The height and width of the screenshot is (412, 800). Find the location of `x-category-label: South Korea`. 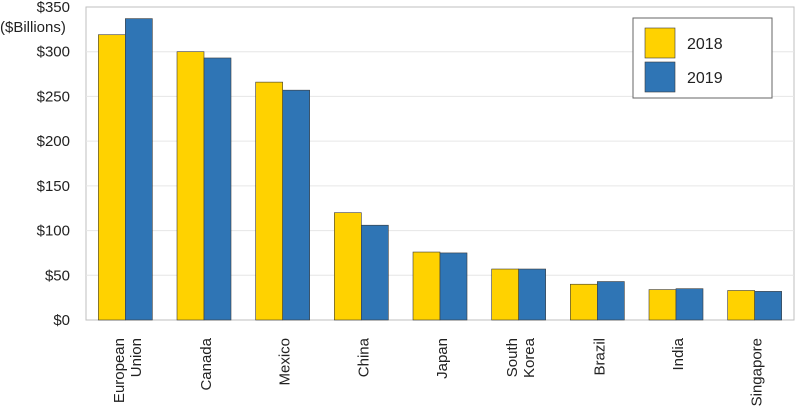

x-category-label: South Korea is located at coordinates (521, 357).